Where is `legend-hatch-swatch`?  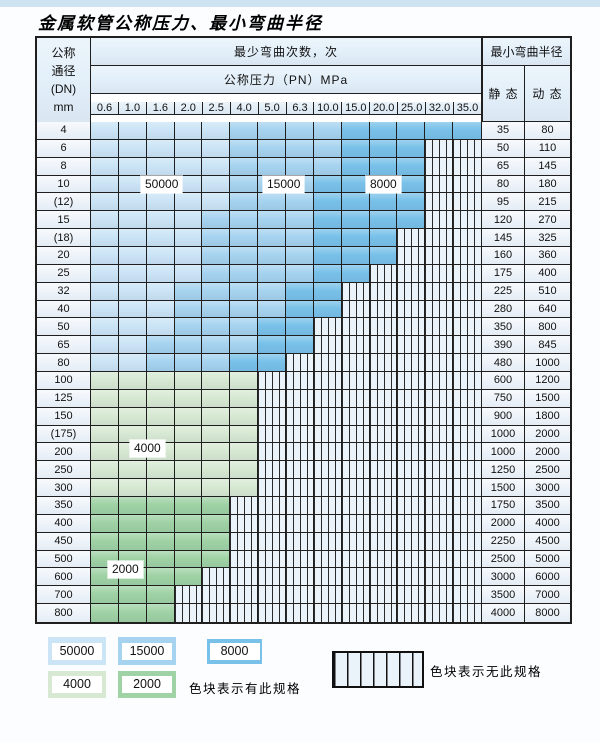 legend-hatch-swatch is located at coordinates (378, 669).